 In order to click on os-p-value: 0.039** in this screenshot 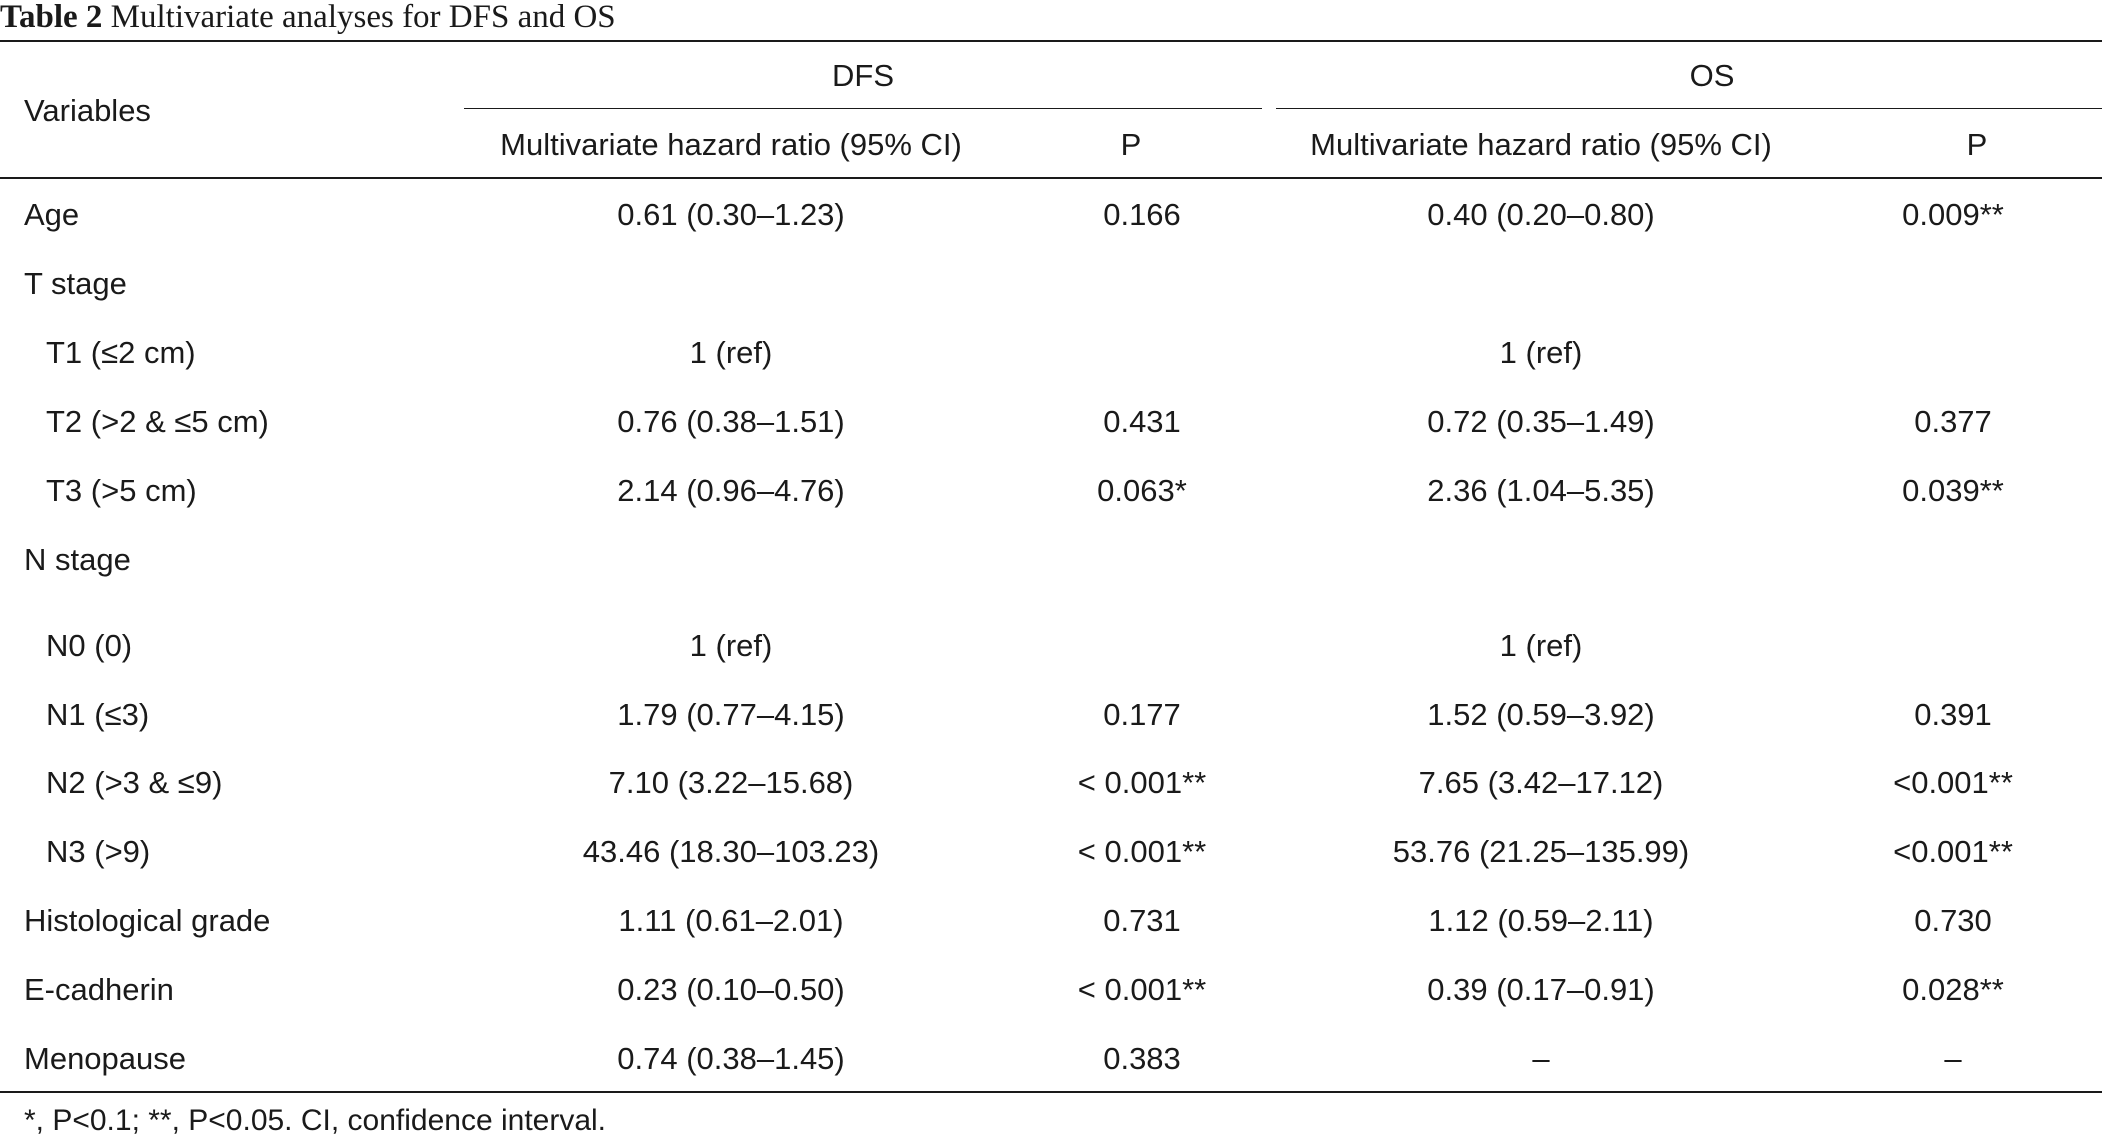, I will do `click(1953, 490)`.